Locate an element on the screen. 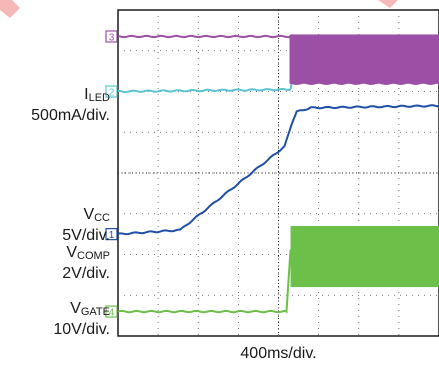 Image resolution: width=439 pixels, height=366 pixels. marker-led: 4 is located at coordinates (111, 312).